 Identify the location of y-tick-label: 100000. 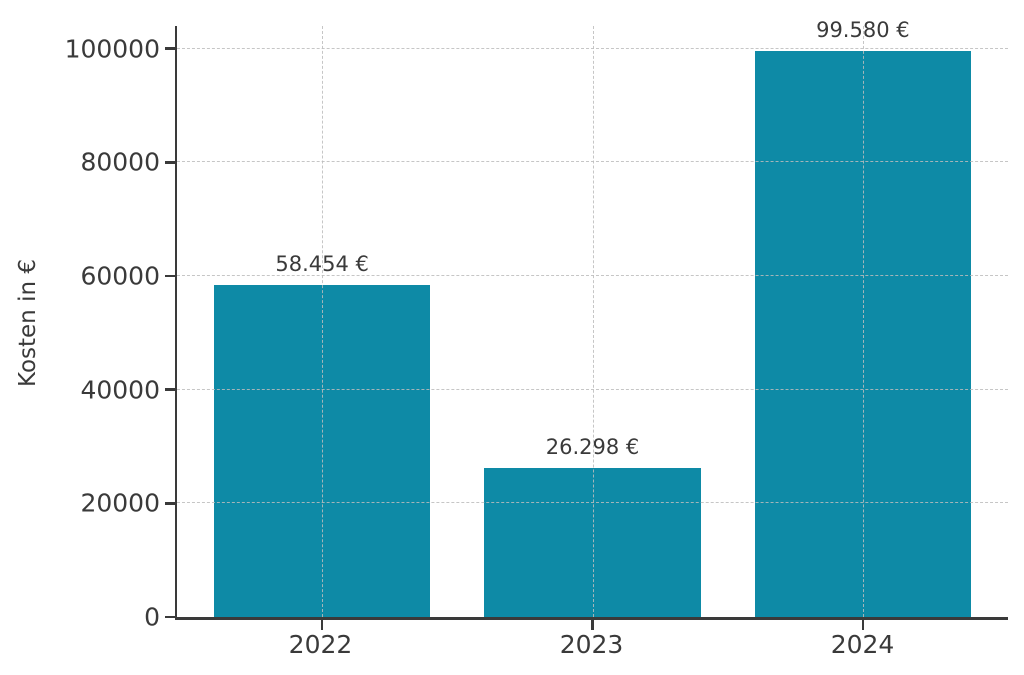
(112, 49).